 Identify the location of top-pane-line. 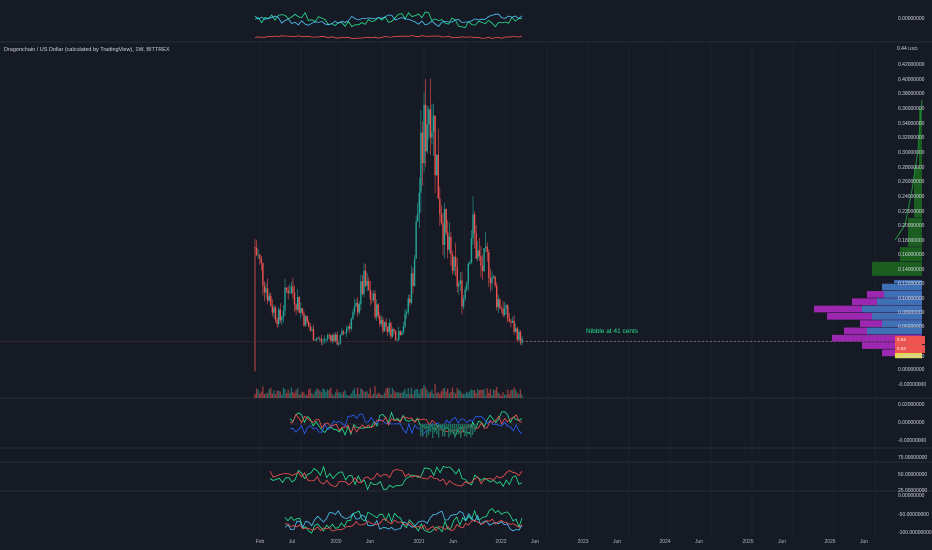
(388, 37).